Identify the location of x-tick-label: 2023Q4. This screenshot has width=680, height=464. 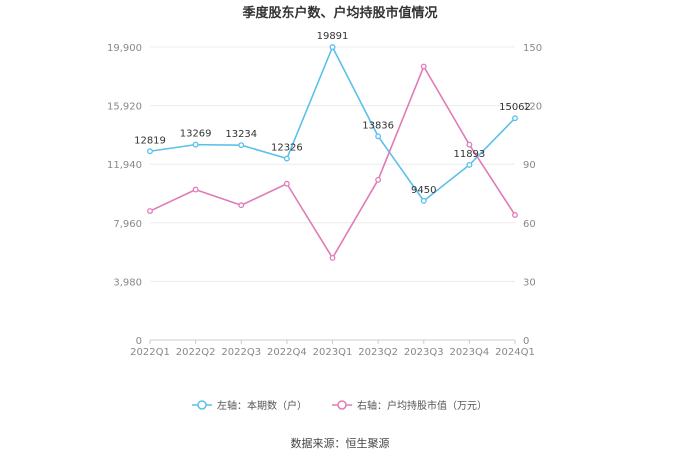
(470, 352).